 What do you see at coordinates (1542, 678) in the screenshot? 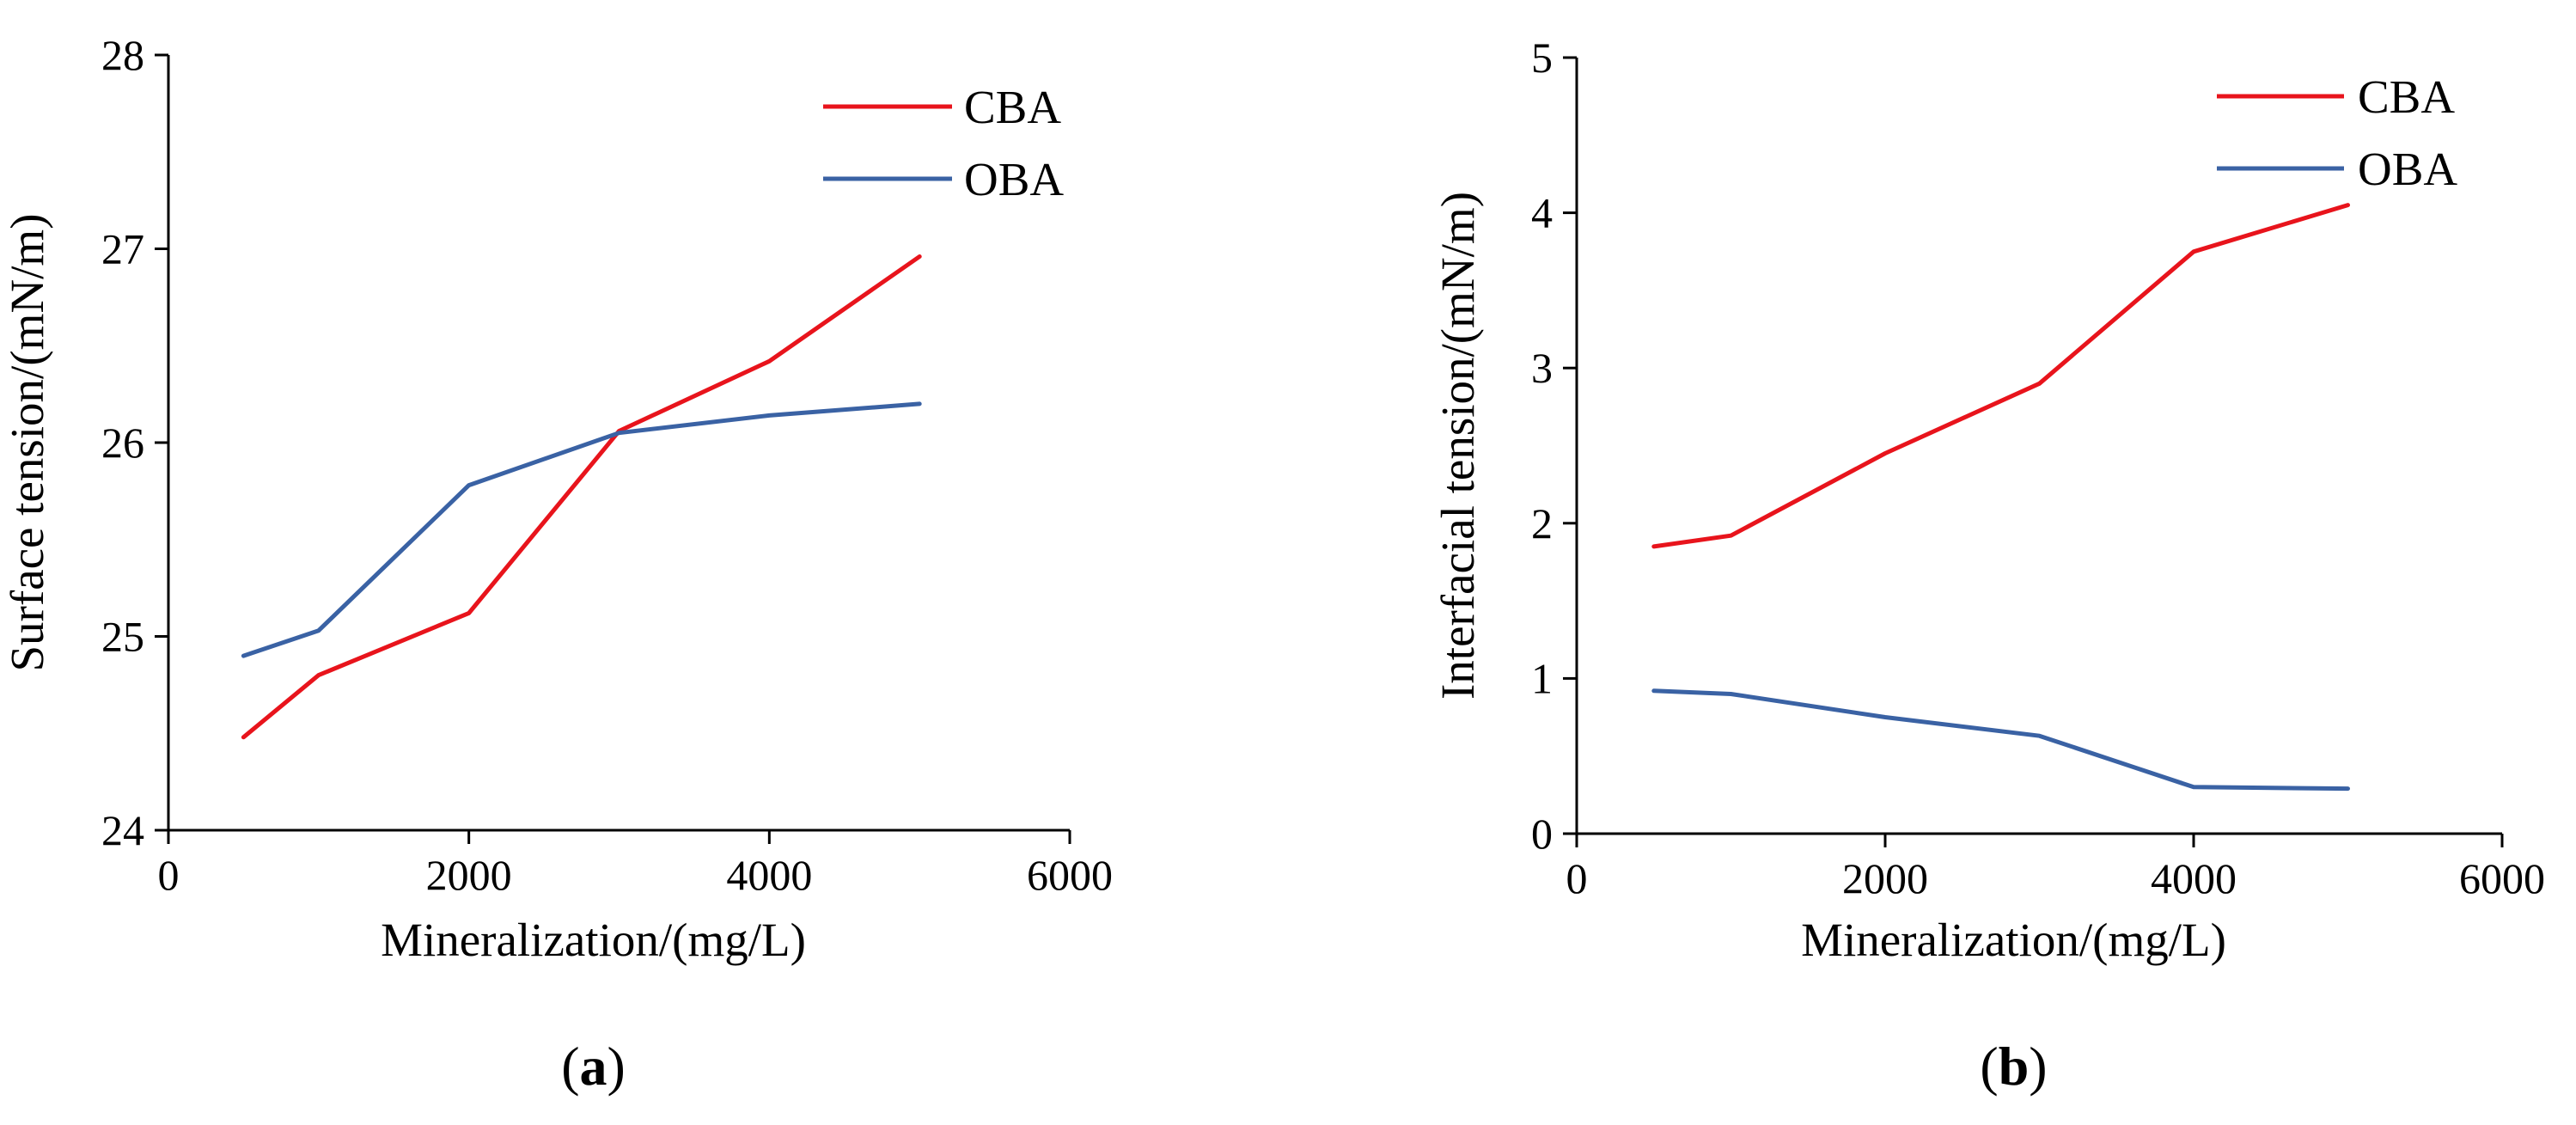
I see `y-tick-label: 1` at bounding box center [1542, 678].